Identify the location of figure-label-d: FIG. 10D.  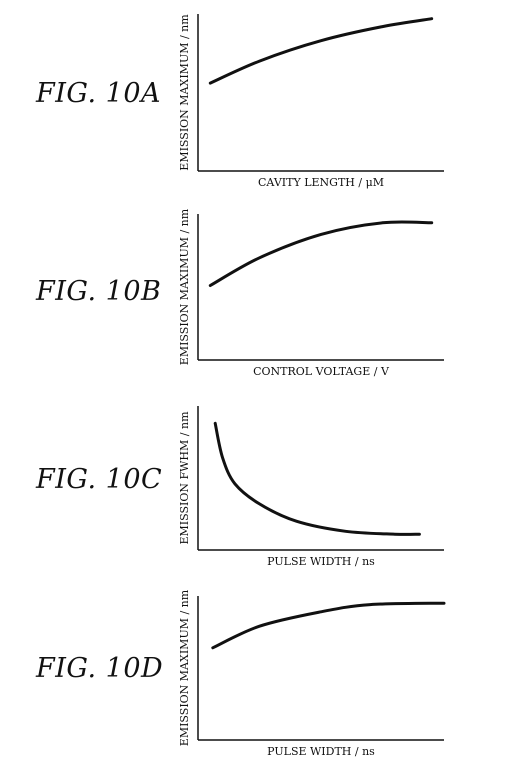
(100, 668).